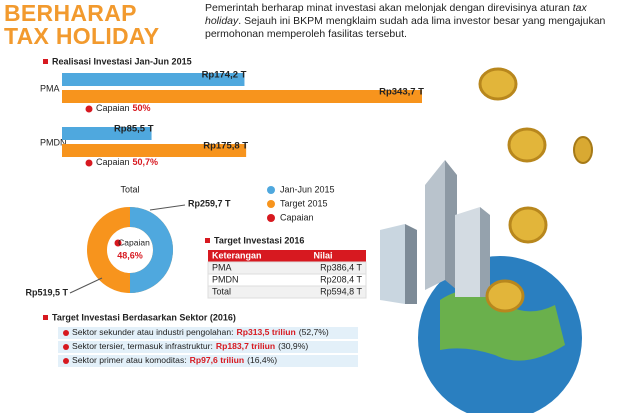 Image resolution: width=620 pixels, height=413 pixels. What do you see at coordinates (142, 108) in the screenshot?
I see `achievement-value: 50%` at bounding box center [142, 108].